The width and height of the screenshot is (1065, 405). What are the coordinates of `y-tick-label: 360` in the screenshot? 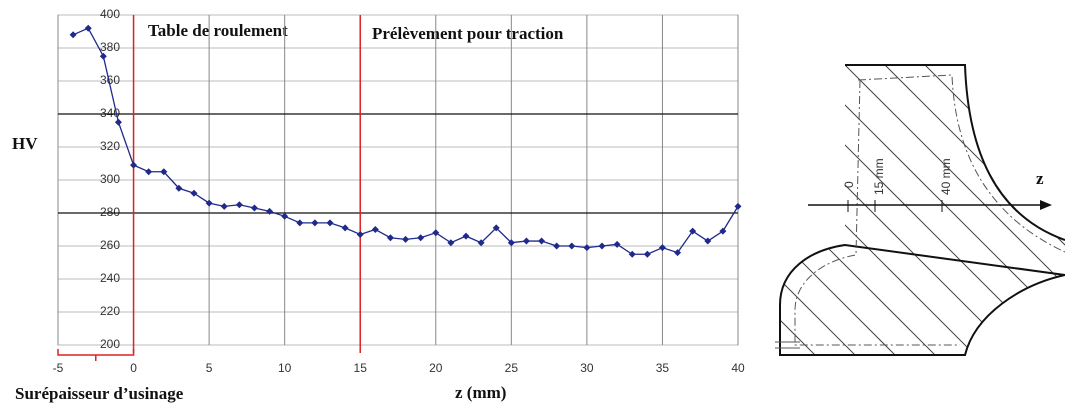 It's located at (110, 80).